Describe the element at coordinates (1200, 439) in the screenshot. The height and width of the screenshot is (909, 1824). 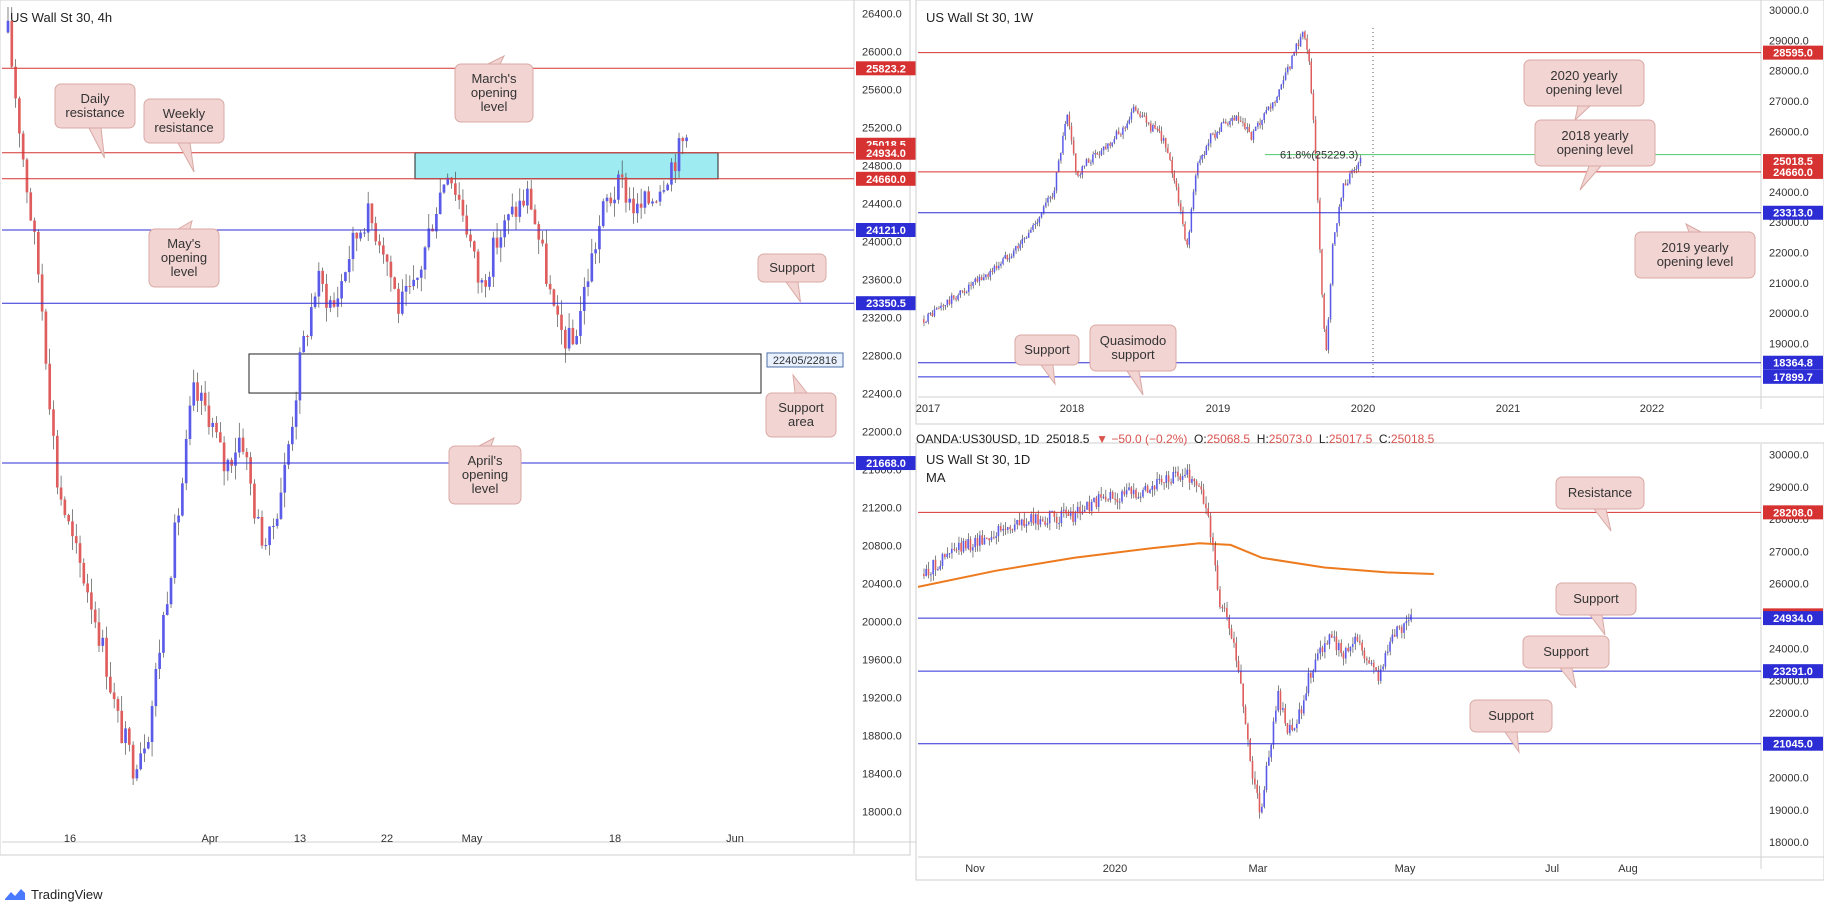
I see `open-label: O:` at that location.